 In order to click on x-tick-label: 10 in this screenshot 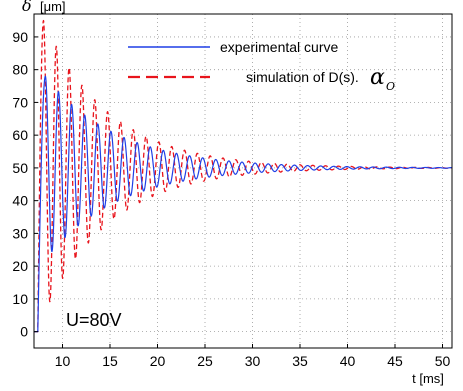, I will do `click(63, 361)`.